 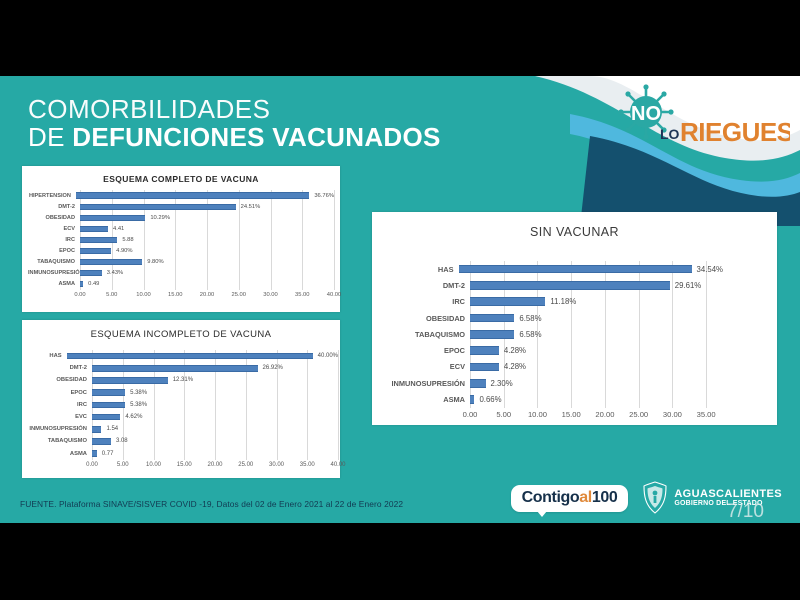 What do you see at coordinates (514, 351) in the screenshot?
I see `bar-value-label: 4.28%` at bounding box center [514, 351].